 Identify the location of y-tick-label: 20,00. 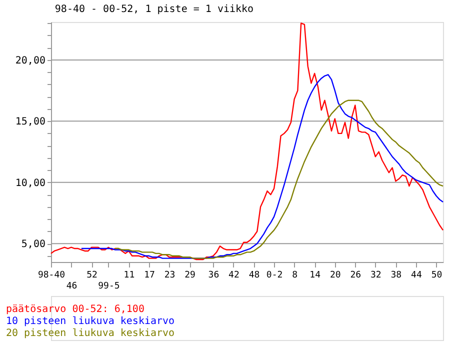
(30, 60).